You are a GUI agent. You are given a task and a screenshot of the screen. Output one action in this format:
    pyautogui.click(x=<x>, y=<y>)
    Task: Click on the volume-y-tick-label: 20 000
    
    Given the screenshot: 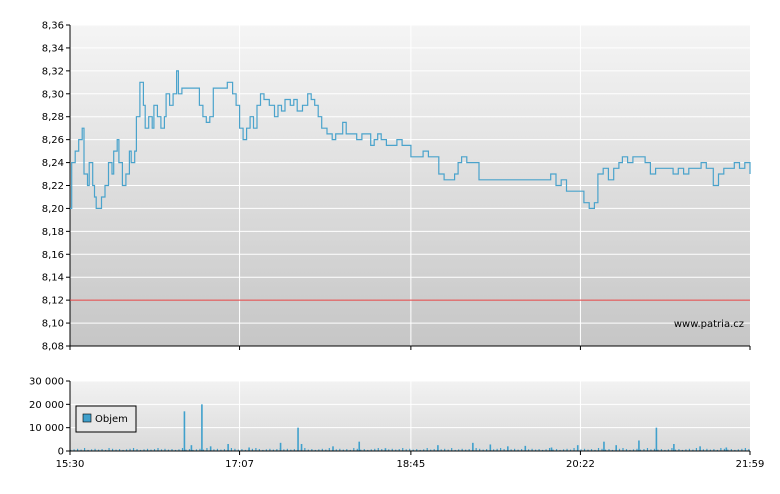 What is the action you would take?
    pyautogui.click(x=46, y=405)
    